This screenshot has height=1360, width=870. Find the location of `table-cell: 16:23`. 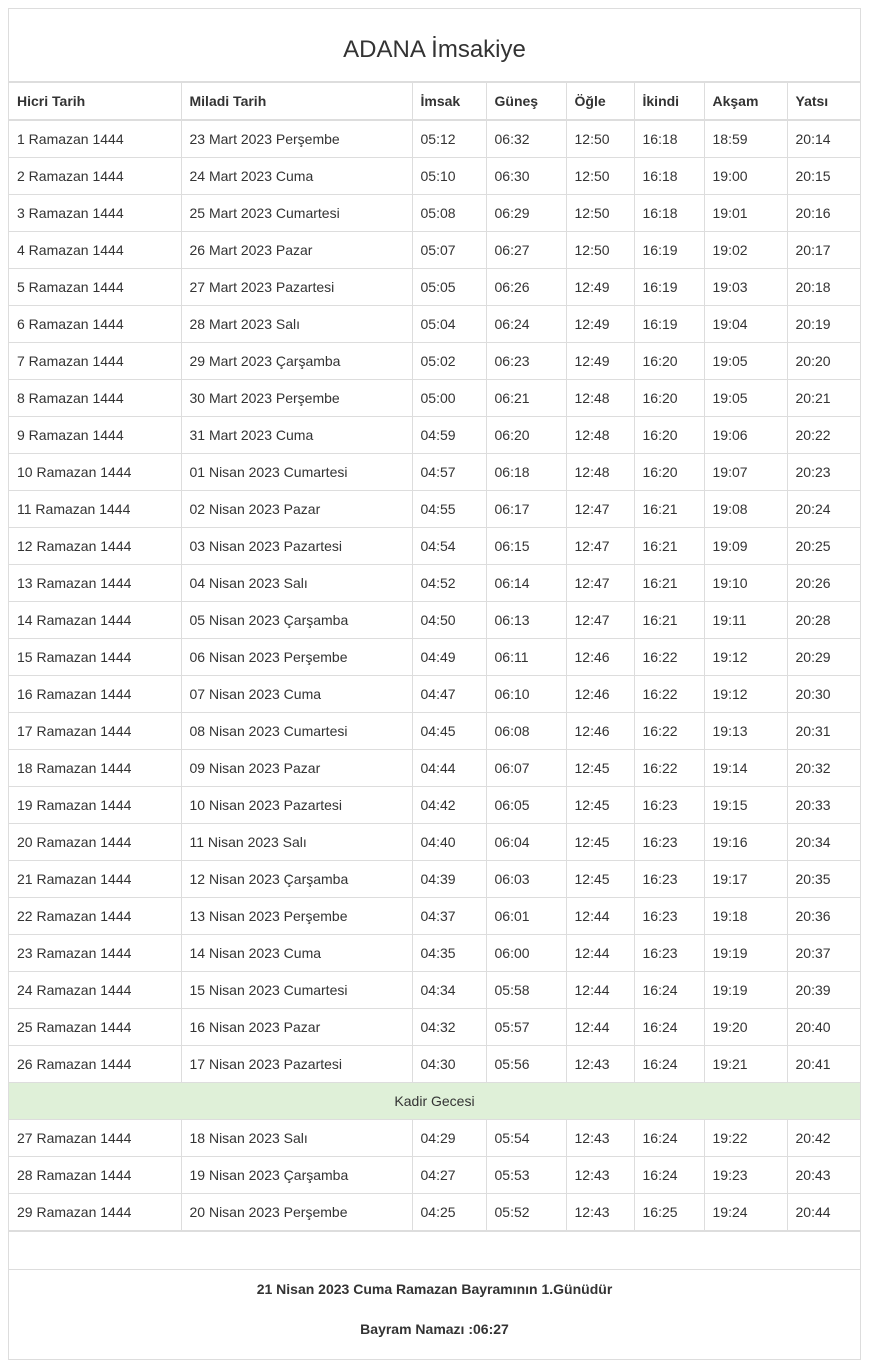

table-cell: 16:23 is located at coordinates (669, 953).